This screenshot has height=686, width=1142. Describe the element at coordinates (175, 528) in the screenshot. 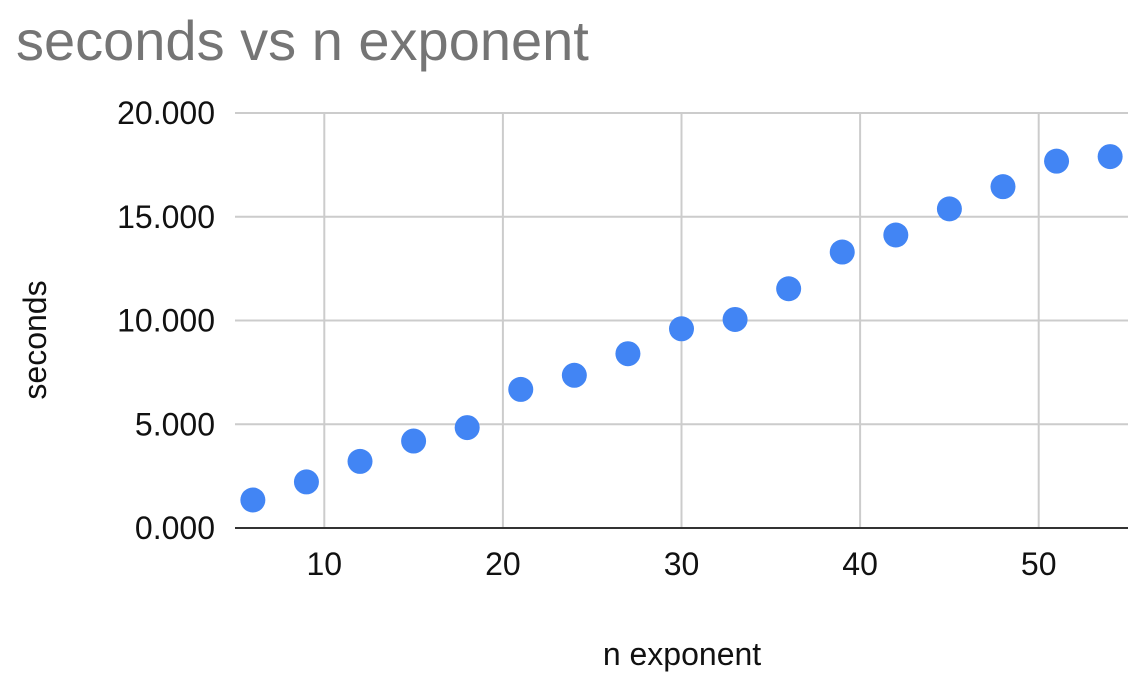

I see `y-tick-label: 0.000` at that location.